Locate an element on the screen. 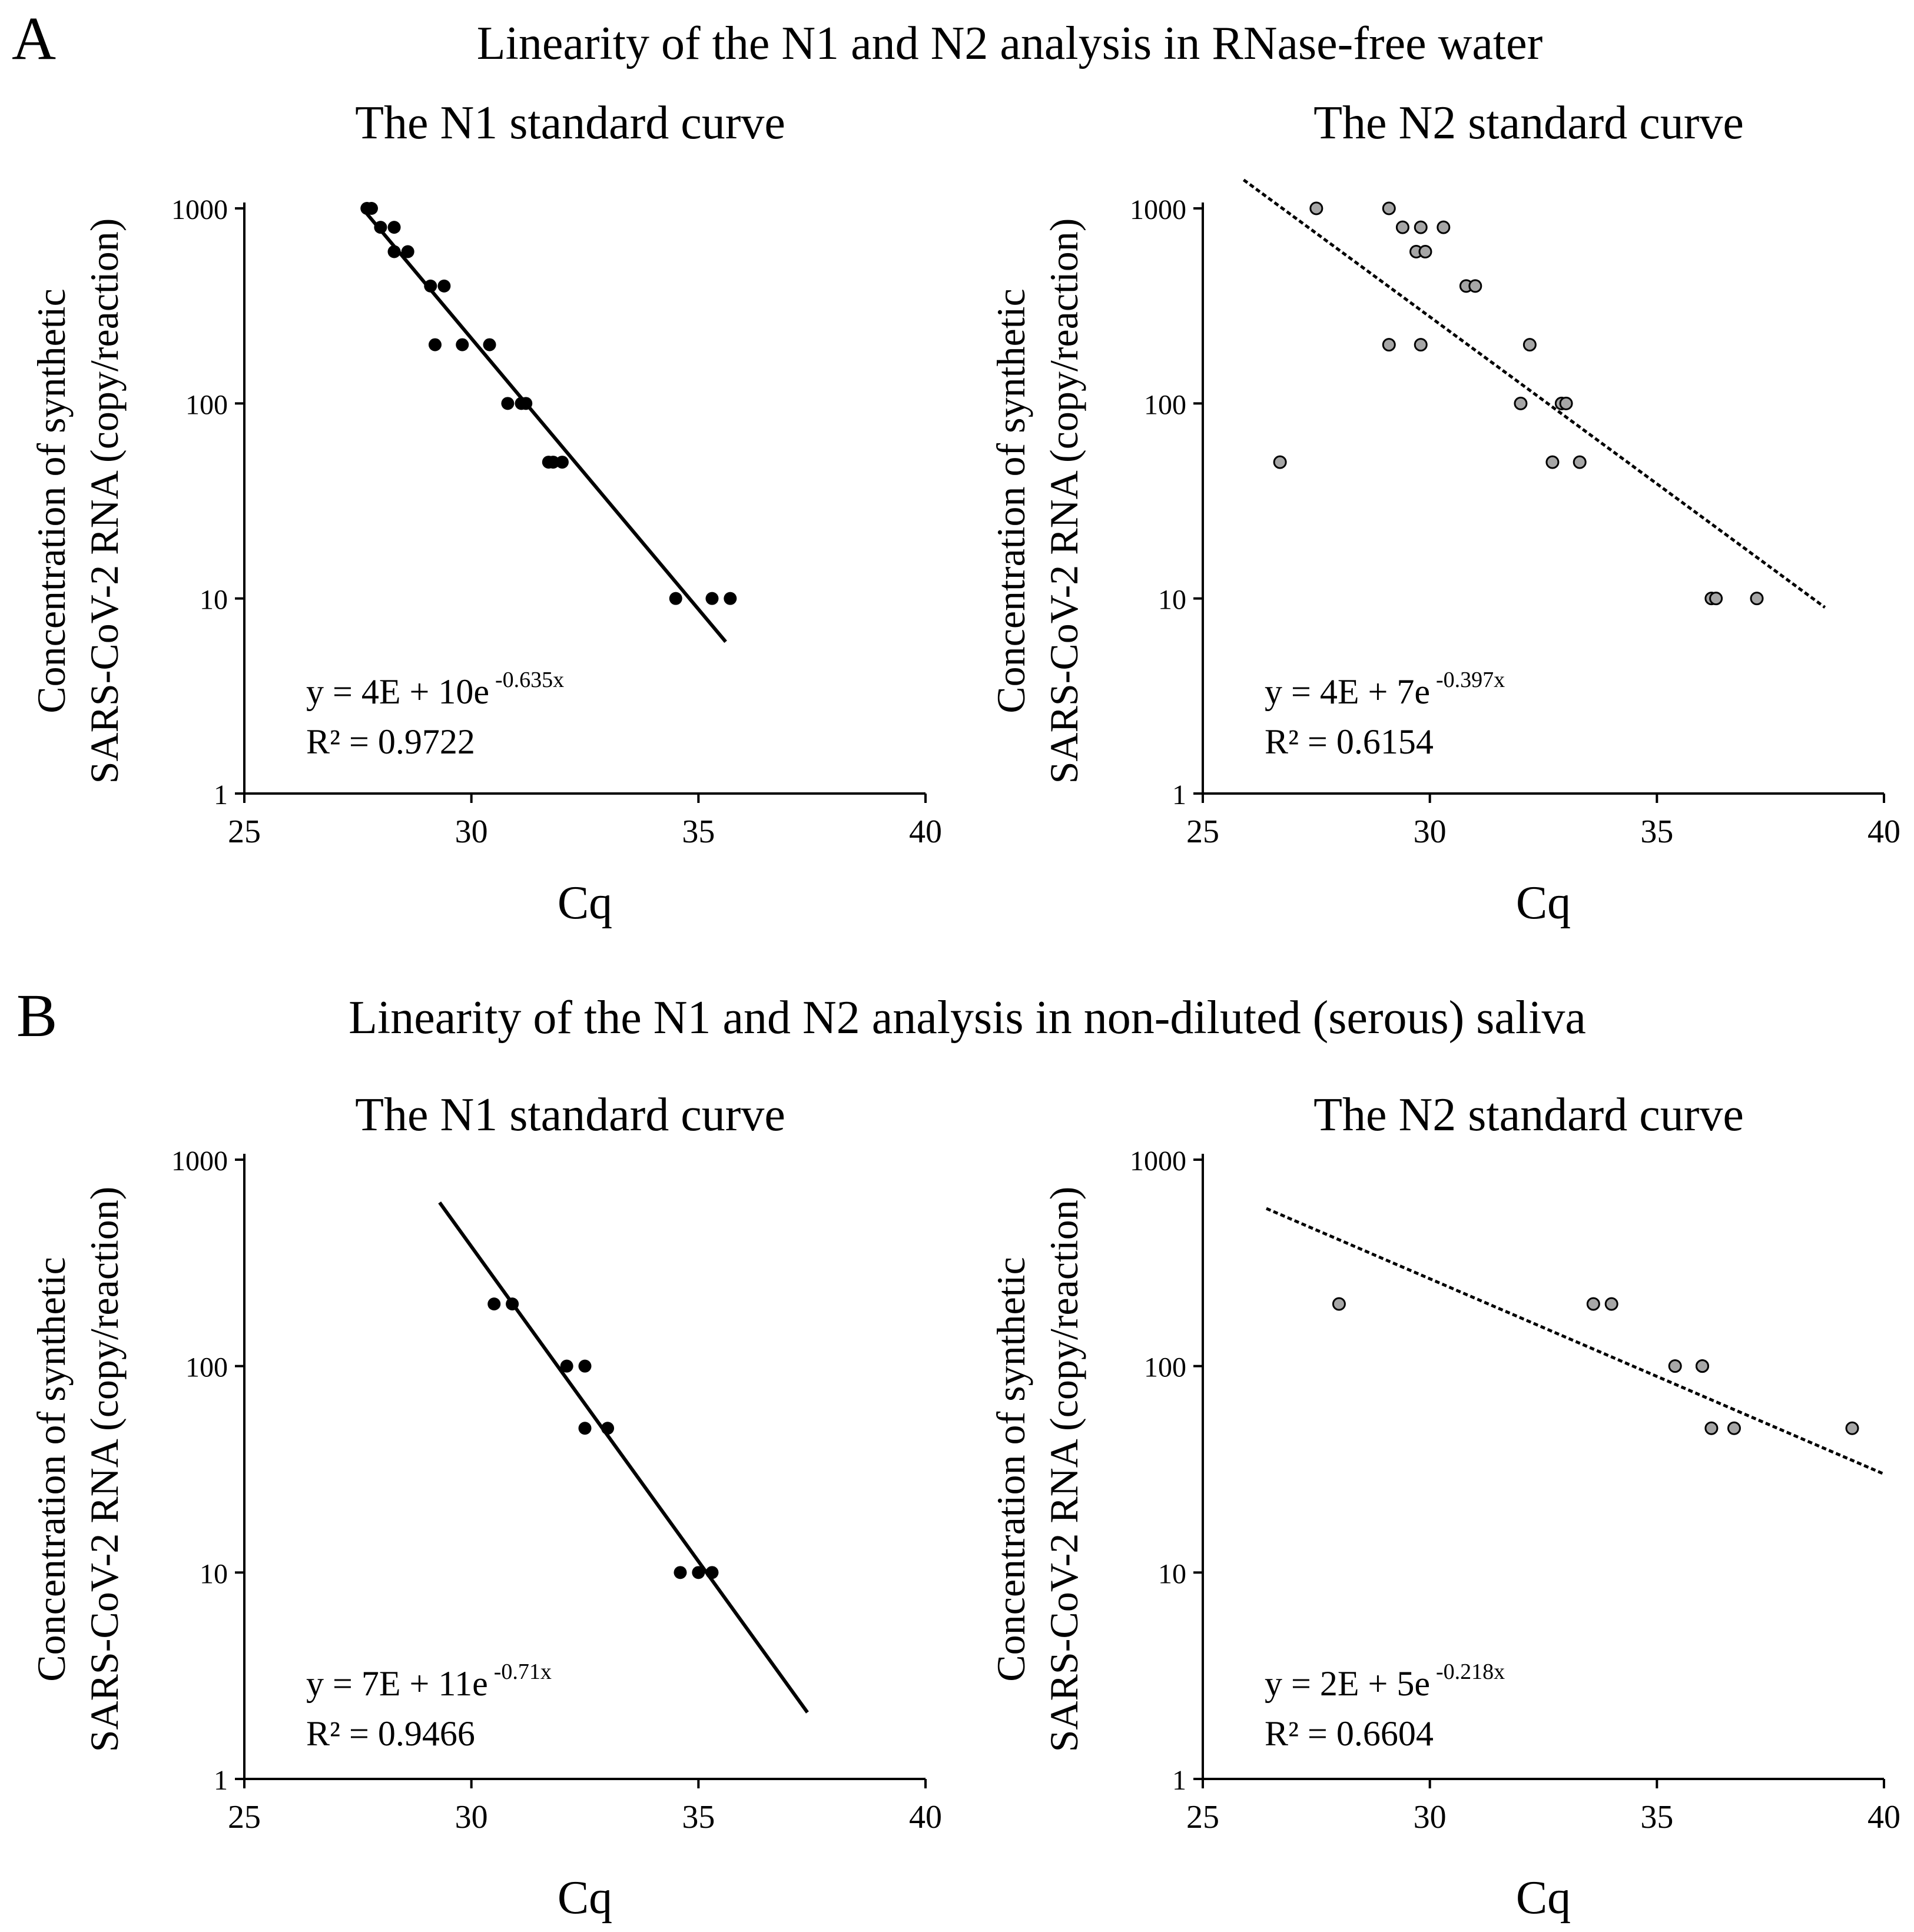  panel-a-label: A is located at coordinates (34, 38).